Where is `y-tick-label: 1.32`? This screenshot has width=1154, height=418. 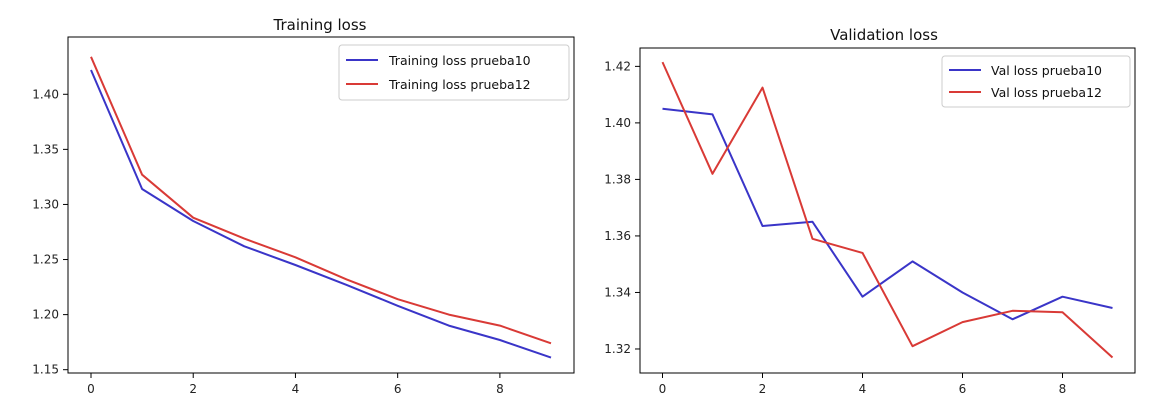
y-tick-label: 1.32 is located at coordinates (617, 349).